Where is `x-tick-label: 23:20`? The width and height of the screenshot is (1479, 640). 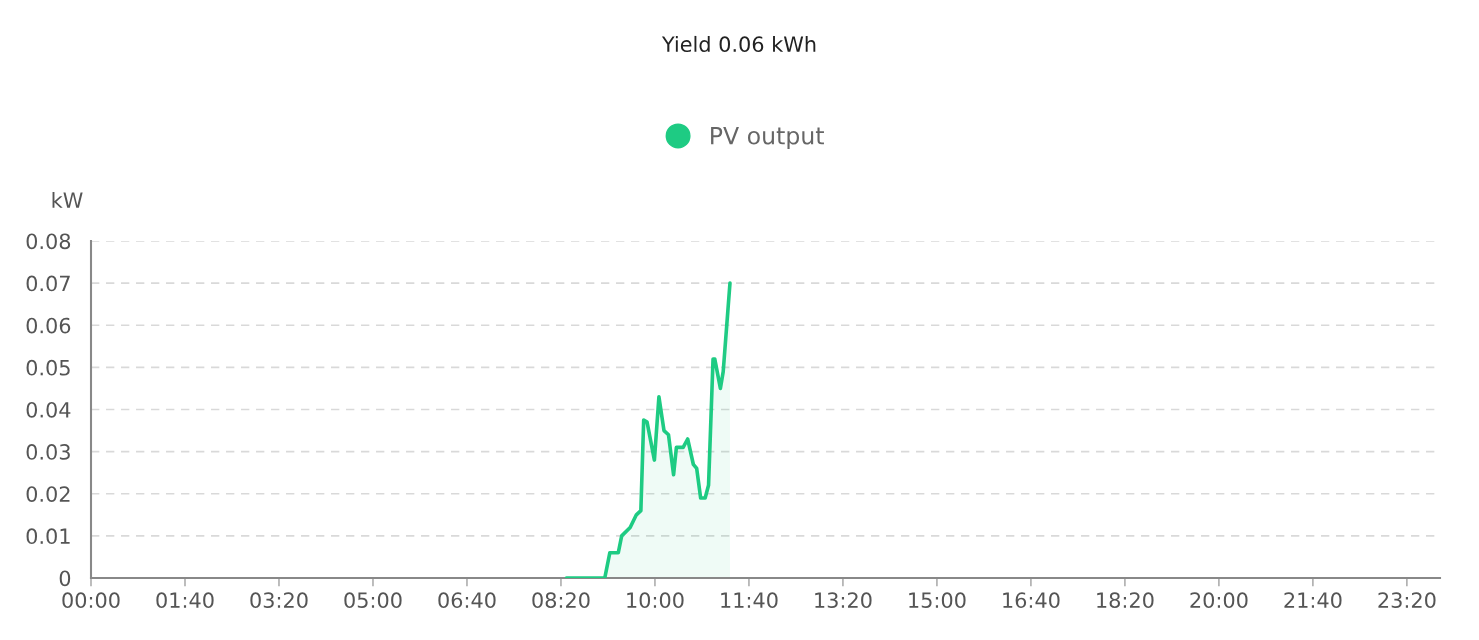
x-tick-label: 23:20 is located at coordinates (1407, 600).